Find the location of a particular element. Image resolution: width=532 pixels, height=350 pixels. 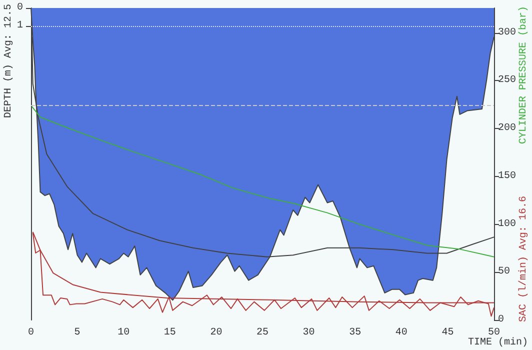

y2-axis-title: CYLINDER PRESSURE (bar) is located at coordinates (524, 75).